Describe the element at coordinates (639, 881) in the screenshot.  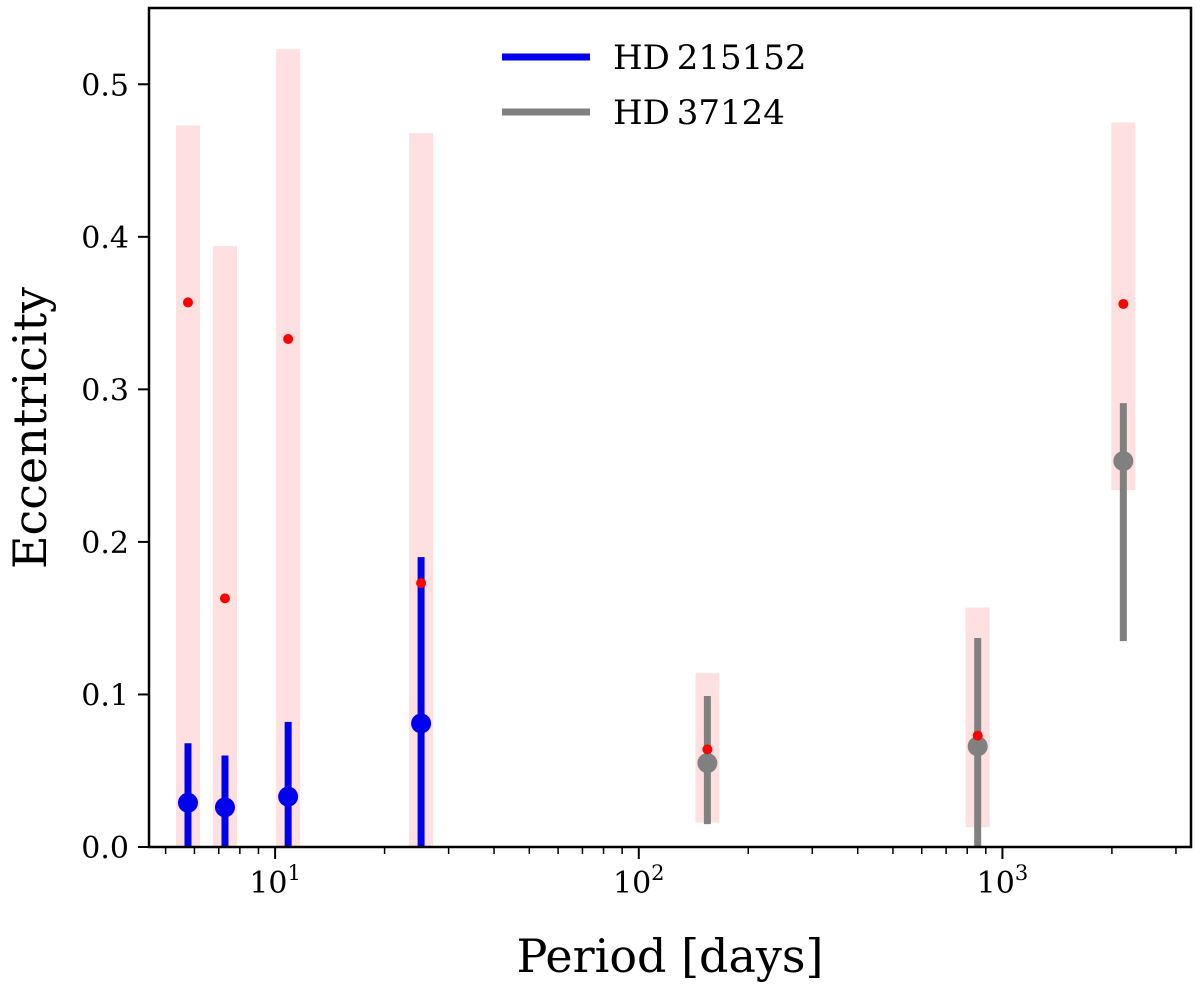
I see `x-tick-label-1: 10²` at that location.